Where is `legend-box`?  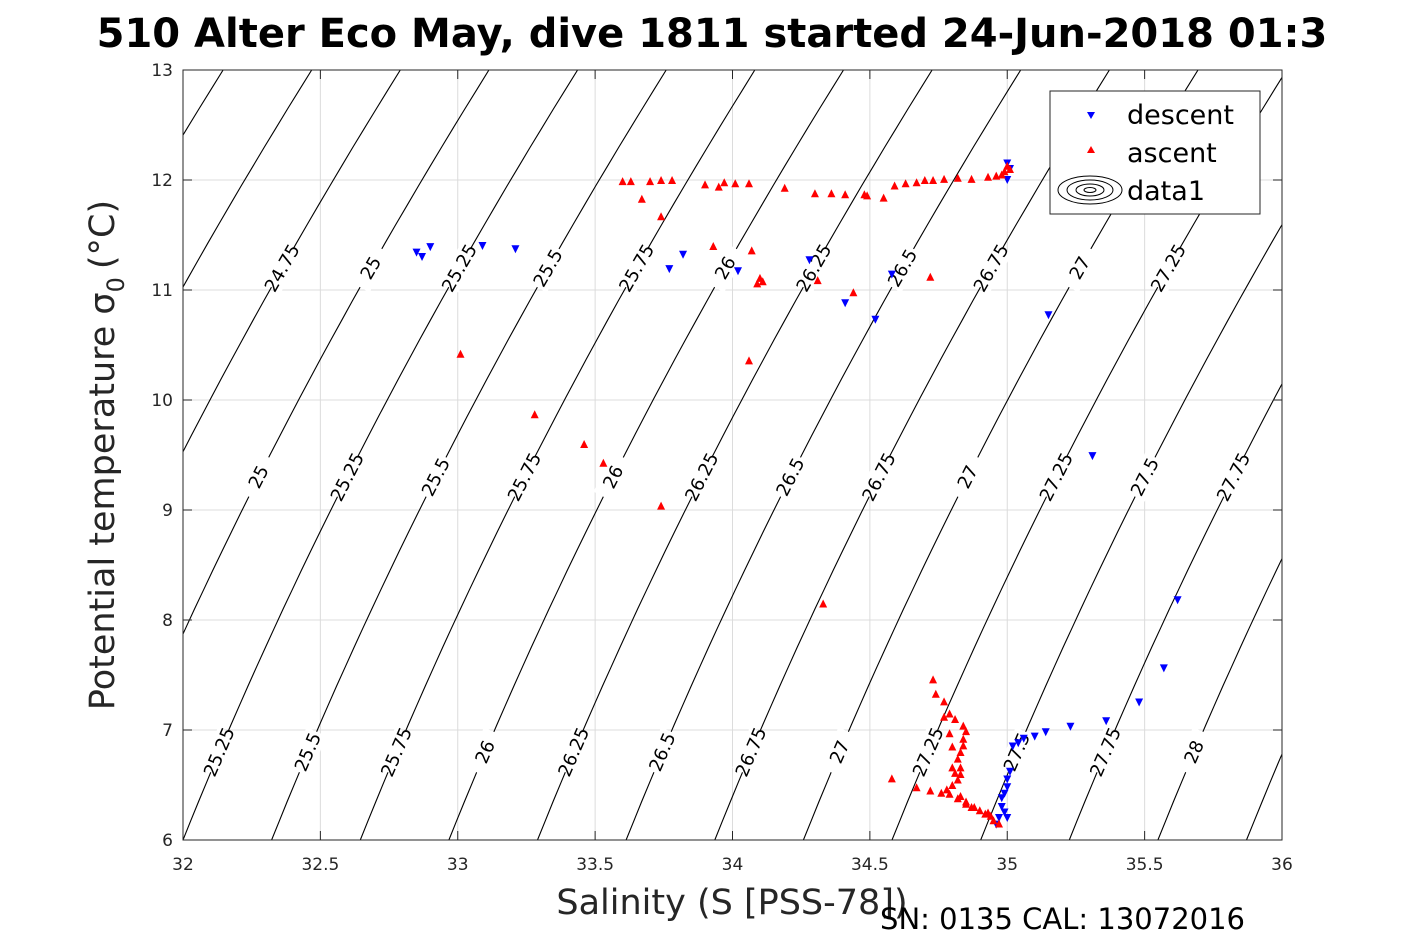 legend-box is located at coordinates (1155, 152).